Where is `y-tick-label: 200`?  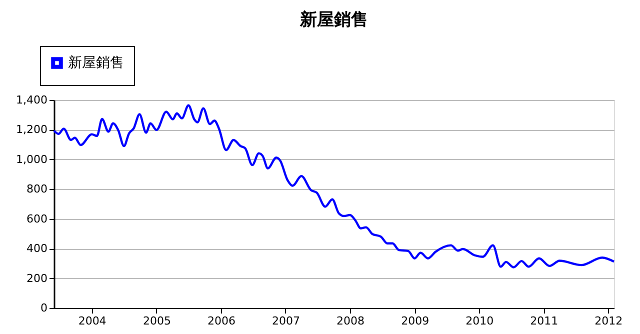
y-tick-label: 200 is located at coordinates (37, 278).